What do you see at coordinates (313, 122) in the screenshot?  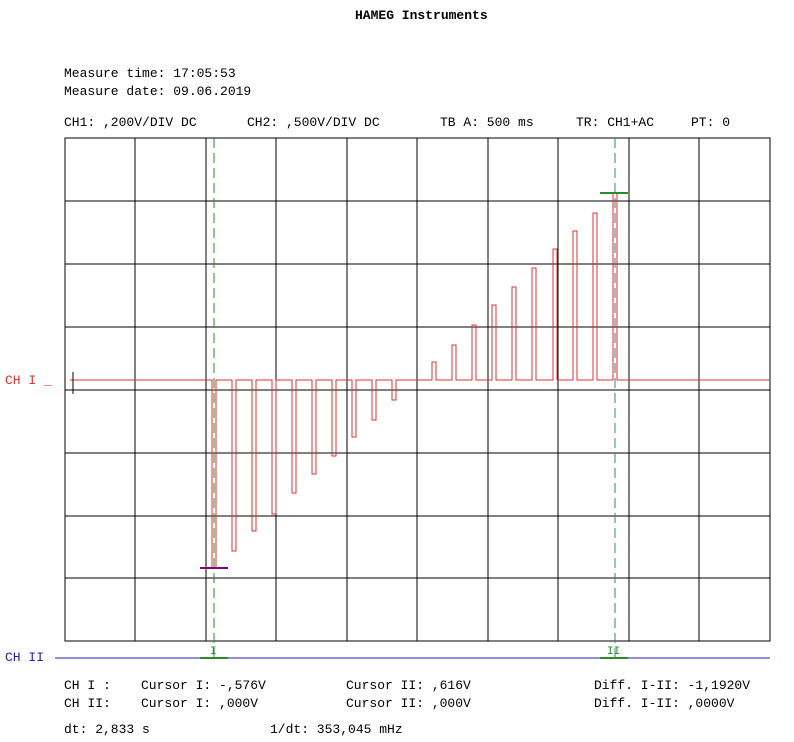 I see `ch2-setting: CH2: ,500V/DIV DC` at bounding box center [313, 122].